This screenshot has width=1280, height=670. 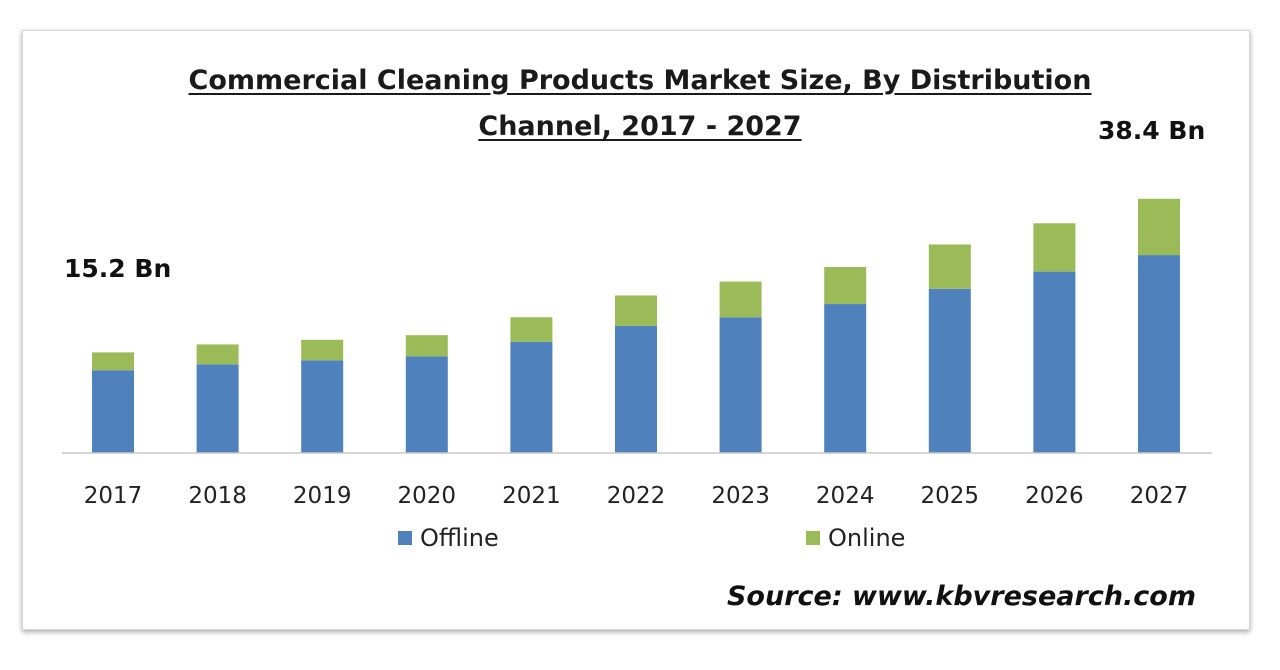 I want to click on legend-item-online: Online, so click(x=855, y=538).